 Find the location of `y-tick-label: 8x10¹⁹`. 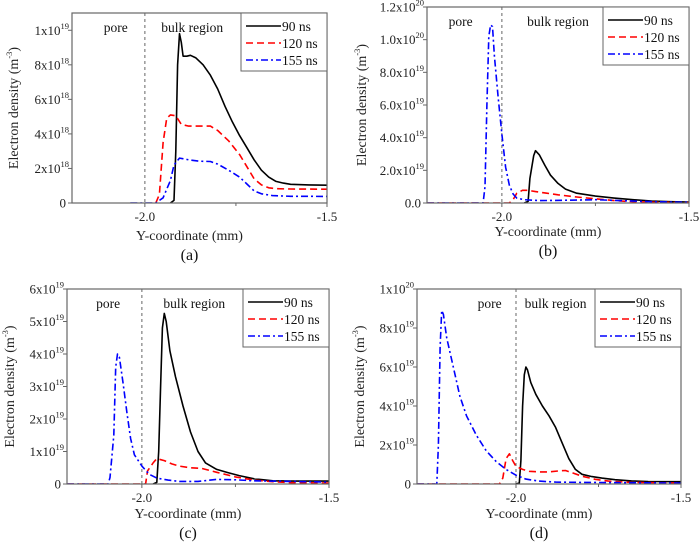

y-tick-label: 8x10¹⁹ is located at coordinates (397, 327).